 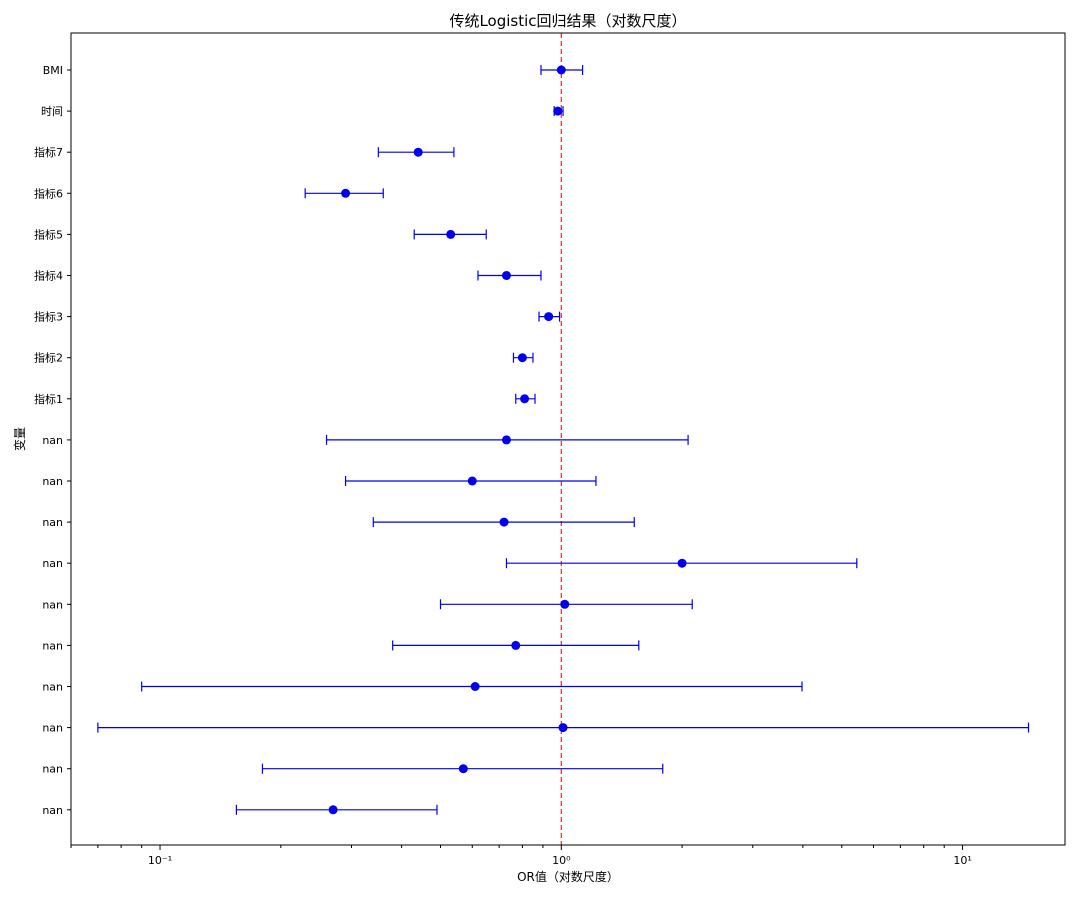 What do you see at coordinates (568, 876) in the screenshot?
I see `x-axis-label: OR值（对数尺度）` at bounding box center [568, 876].